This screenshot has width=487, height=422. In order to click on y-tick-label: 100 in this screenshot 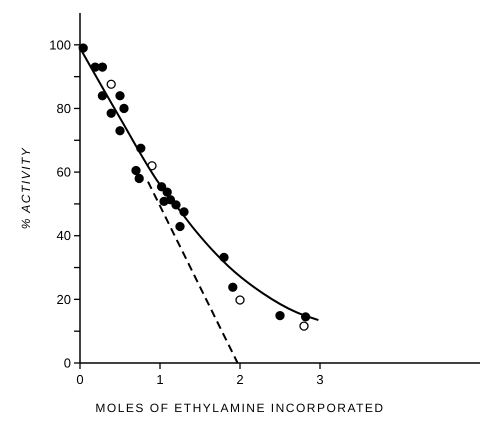, I will do `click(60, 44)`.